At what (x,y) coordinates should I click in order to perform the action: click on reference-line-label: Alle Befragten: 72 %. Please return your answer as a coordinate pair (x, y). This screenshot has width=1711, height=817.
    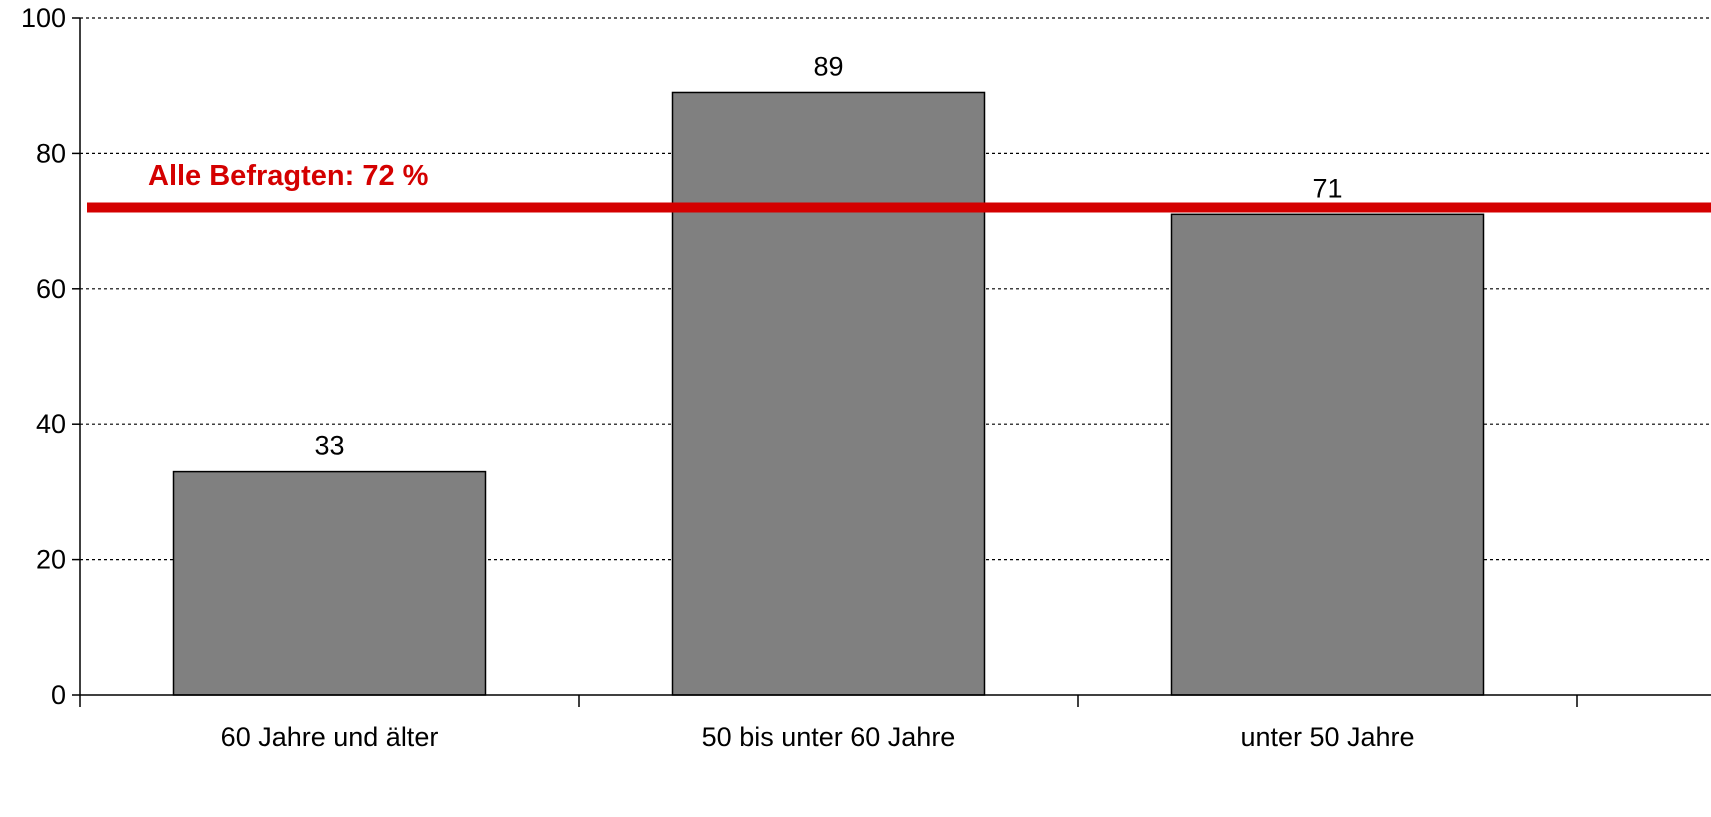
    Looking at the image, I should click on (288, 176).